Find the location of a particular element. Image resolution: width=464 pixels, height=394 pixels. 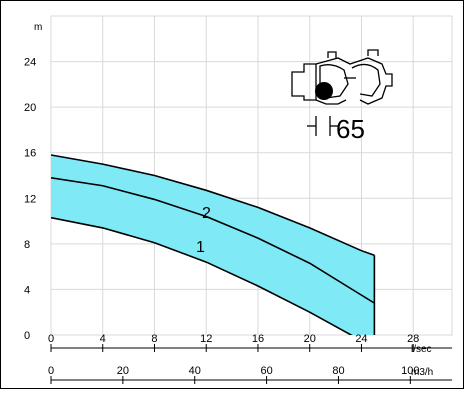

y-tick-label: 4 is located at coordinates (27, 290).